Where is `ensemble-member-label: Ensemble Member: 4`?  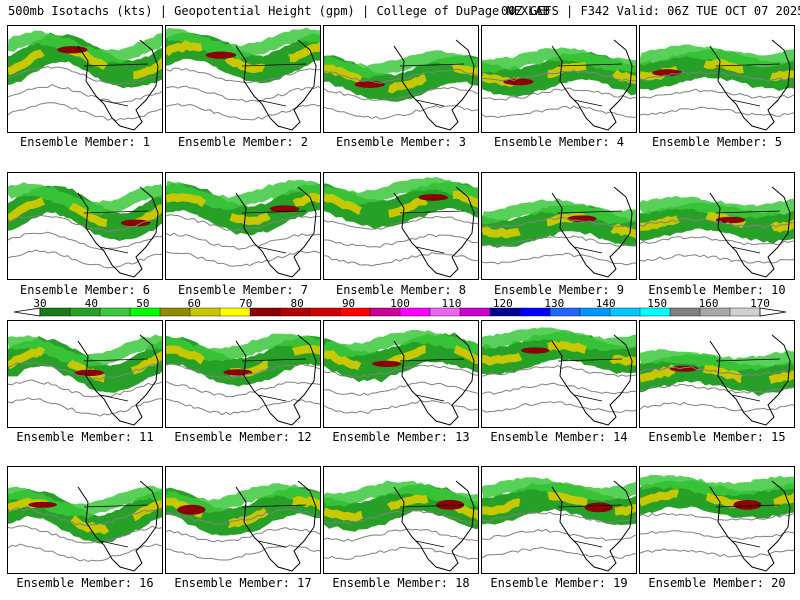
ensemble-member-label: Ensemble Member: 4 is located at coordinates (559, 142).